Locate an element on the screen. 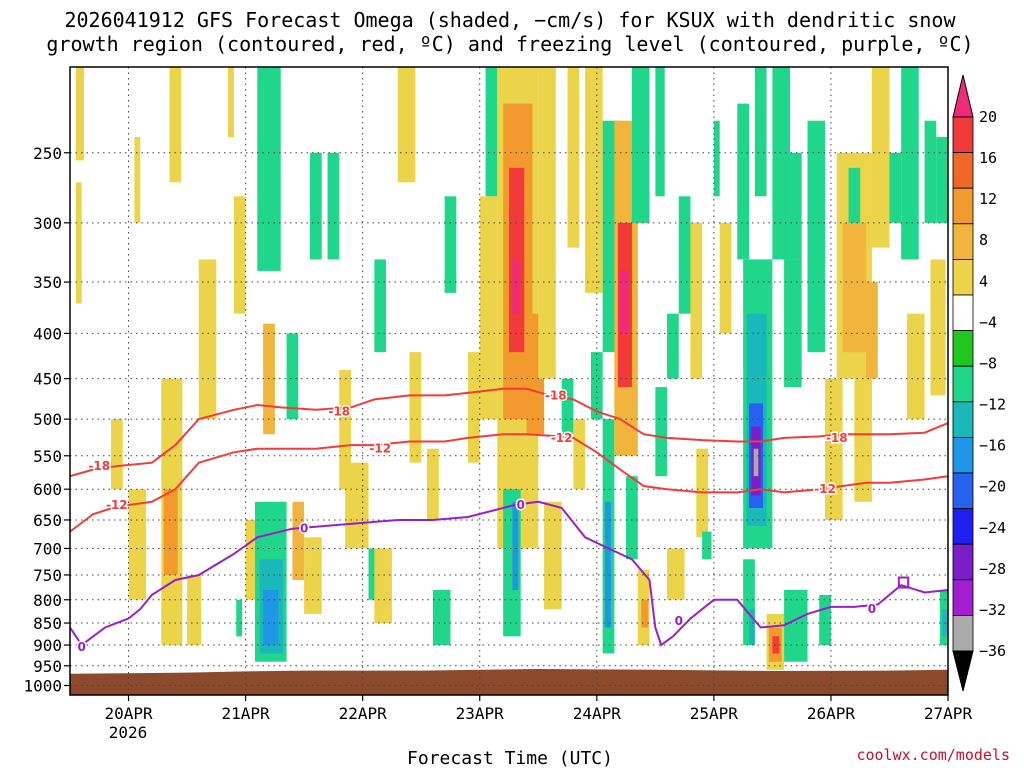 The image size is (1024, 768). colorbar: 20 16 12 8 4 −4 −8 −12 −16 −20 −24 −28 −32 −36 is located at coordinates (979, 383).